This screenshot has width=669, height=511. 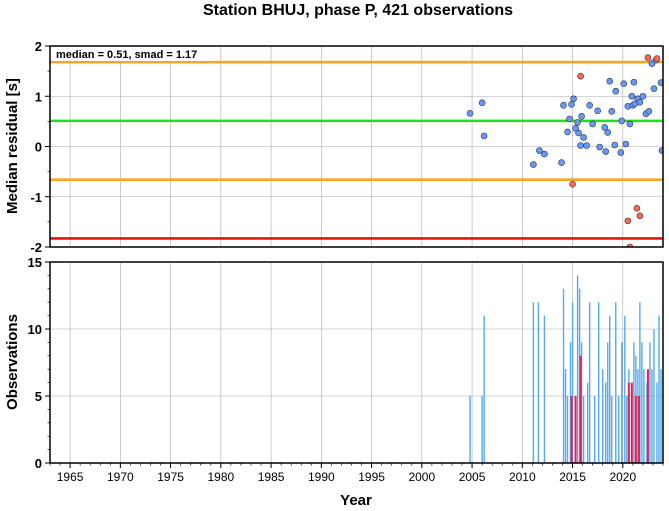 I want to click on x-tick-label: 2005, so click(x=472, y=477).